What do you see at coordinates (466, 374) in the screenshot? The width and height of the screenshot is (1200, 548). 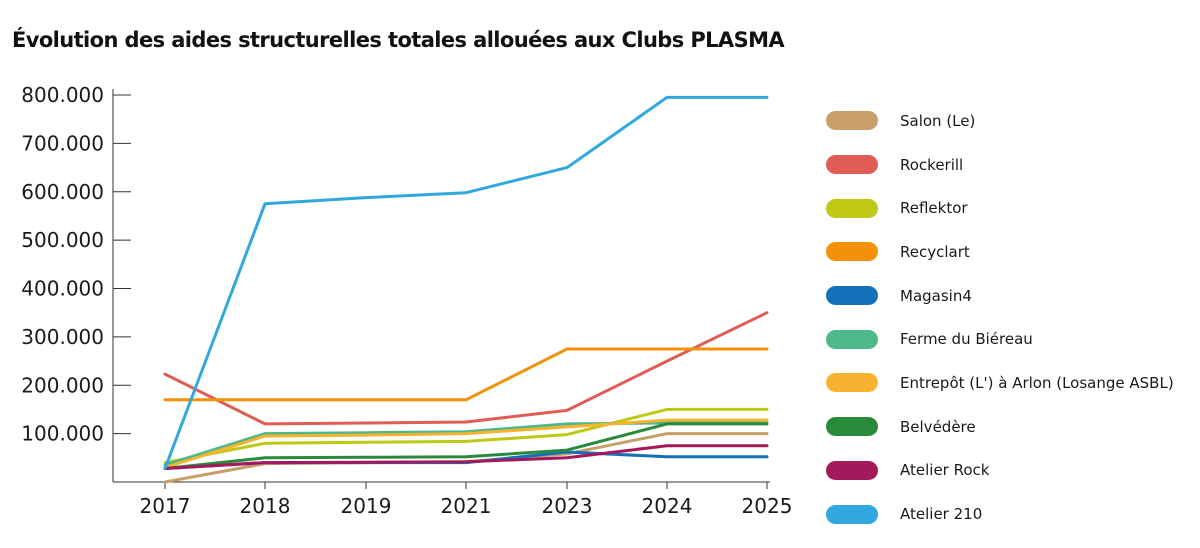 I see `series-line-recyclart` at bounding box center [466, 374].